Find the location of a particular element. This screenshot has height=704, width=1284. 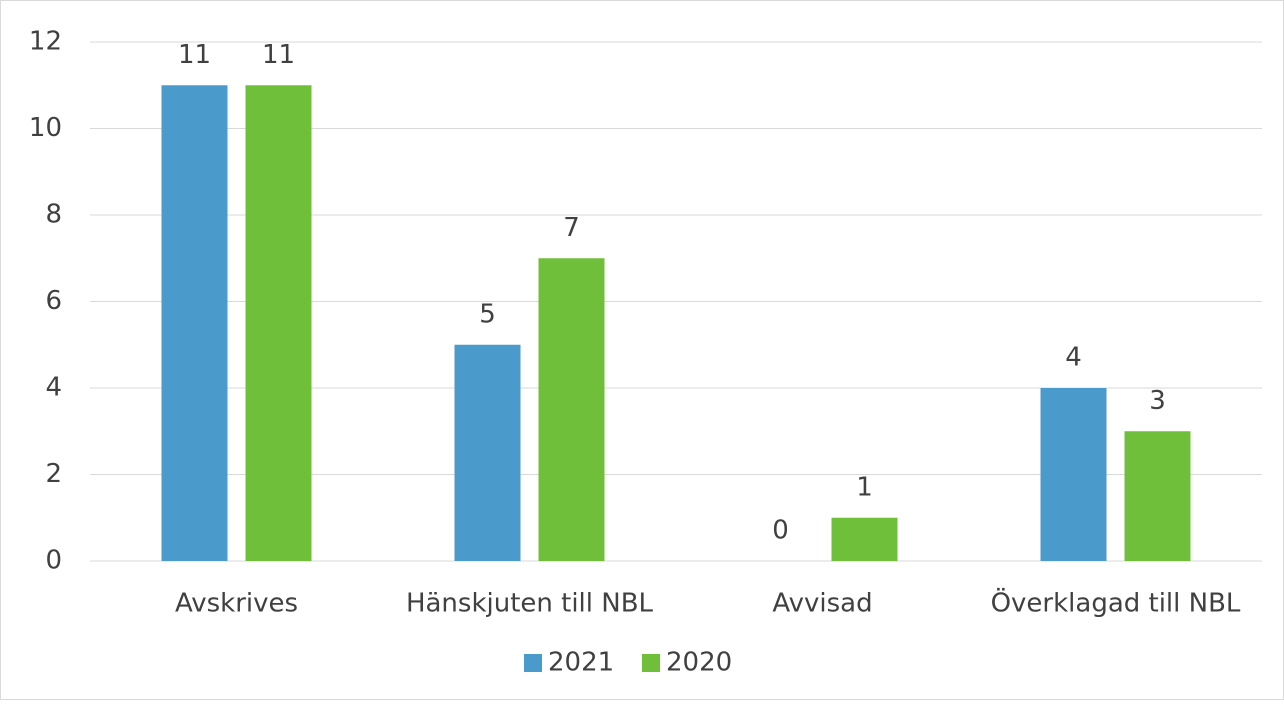

x-tick-label: Avskrives is located at coordinates (236, 604).